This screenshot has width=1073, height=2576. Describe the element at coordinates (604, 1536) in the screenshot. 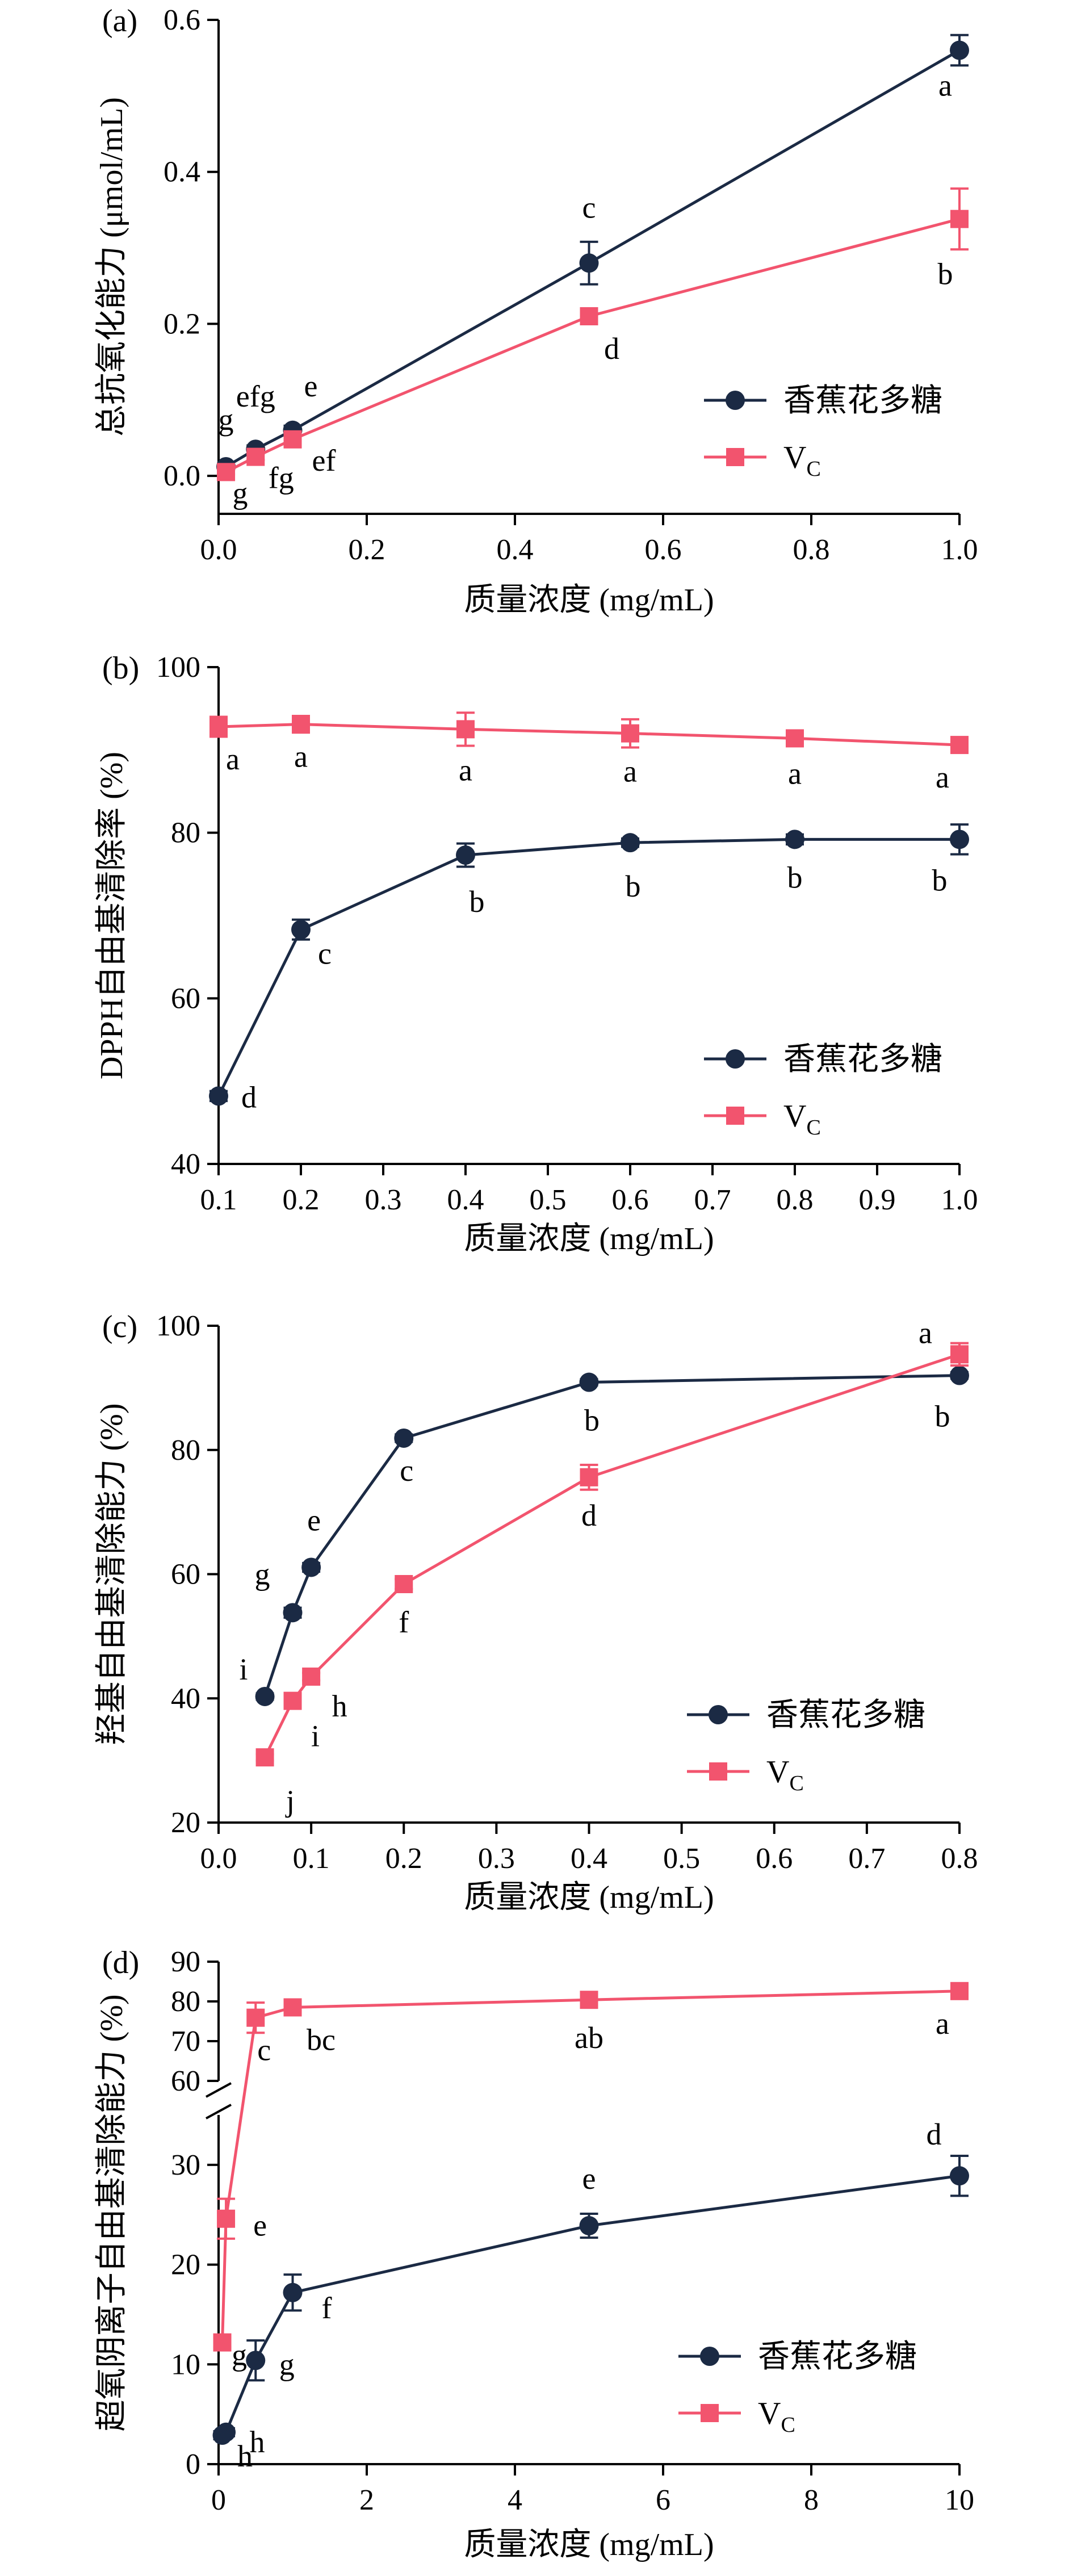

I see `series-banana-flower-polysaccharide: i g e c b b` at that location.